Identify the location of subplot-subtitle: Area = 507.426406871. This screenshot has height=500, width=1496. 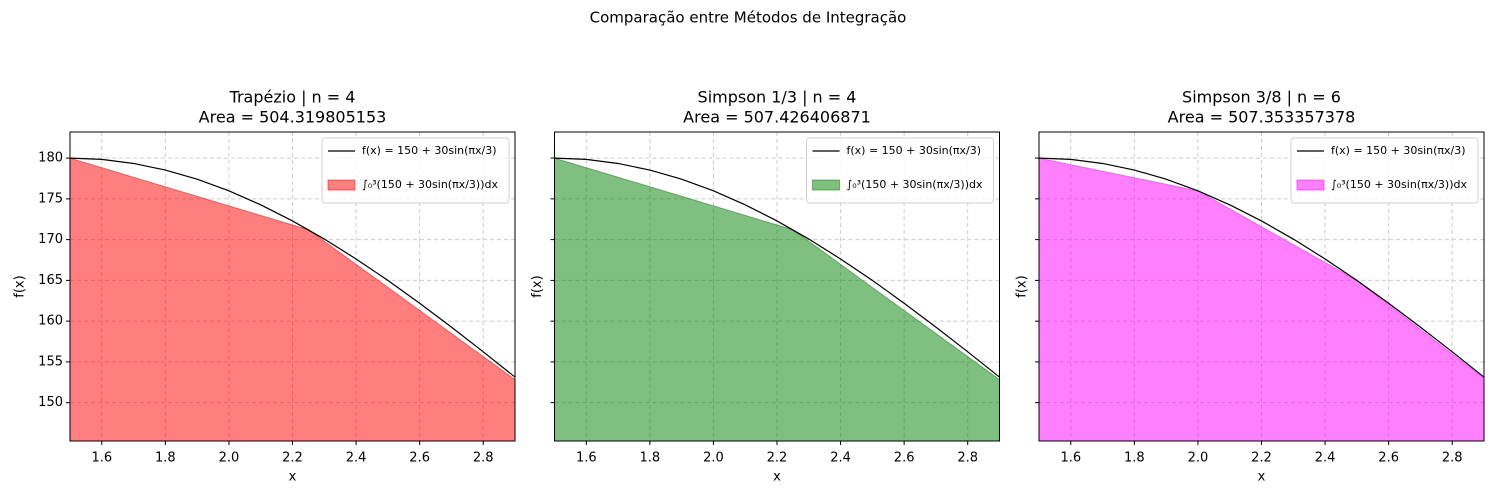
(777, 117).